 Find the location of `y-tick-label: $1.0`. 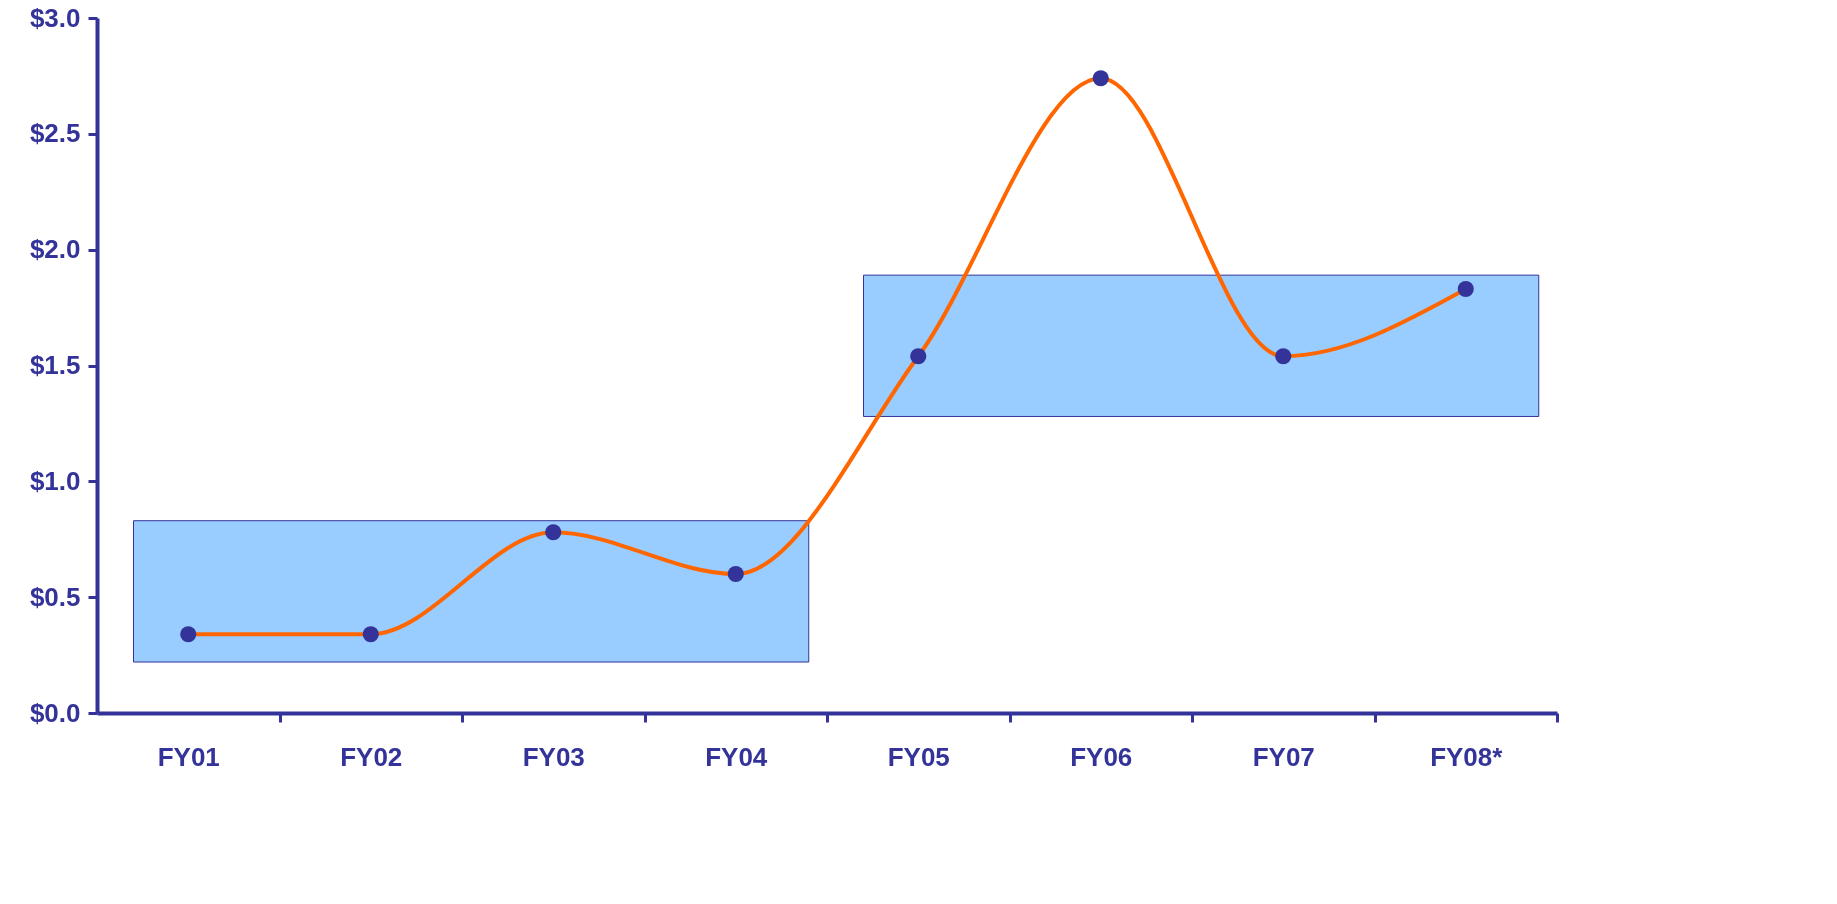

y-tick-label: $1.0 is located at coordinates (55, 480).